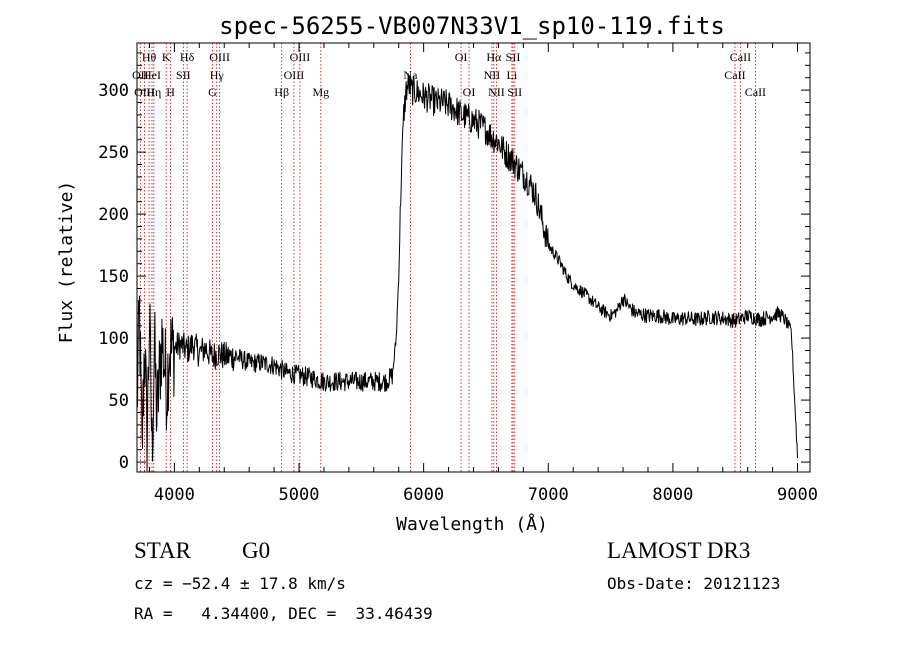 The height and width of the screenshot is (649, 900). What do you see at coordinates (113, 153) in the screenshot?
I see `y-tick-label: 250` at bounding box center [113, 153].